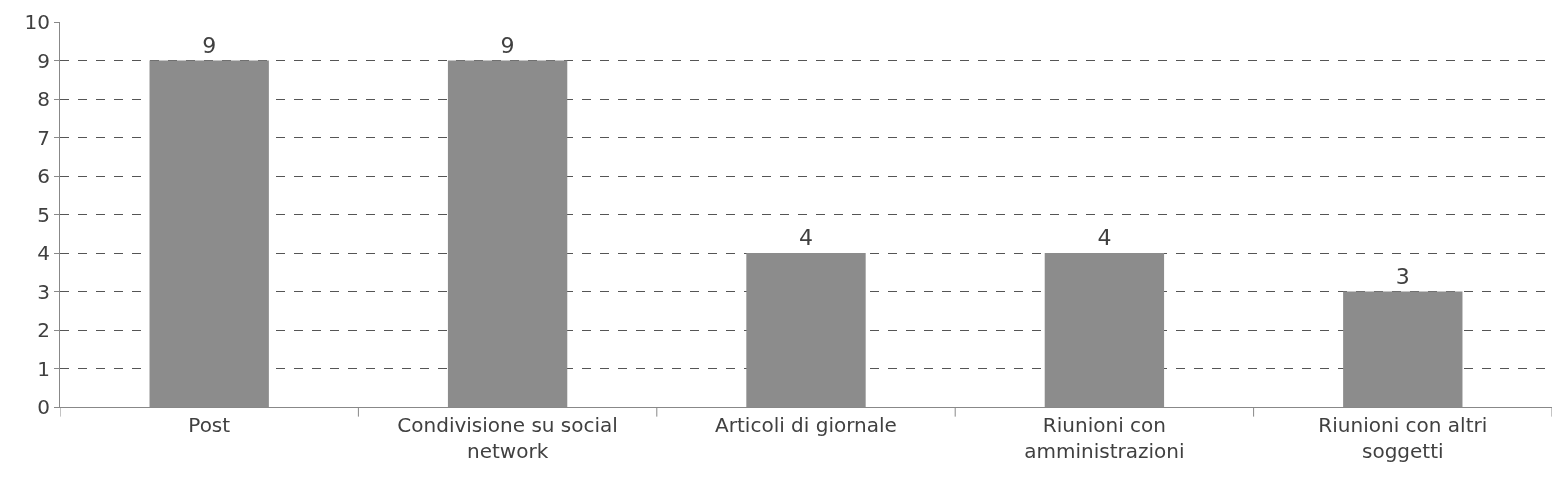 Image resolution: width=1562 pixels, height=502 pixels. Describe the element at coordinates (43, 137) in the screenshot. I see `y-tick-label: 7` at that location.